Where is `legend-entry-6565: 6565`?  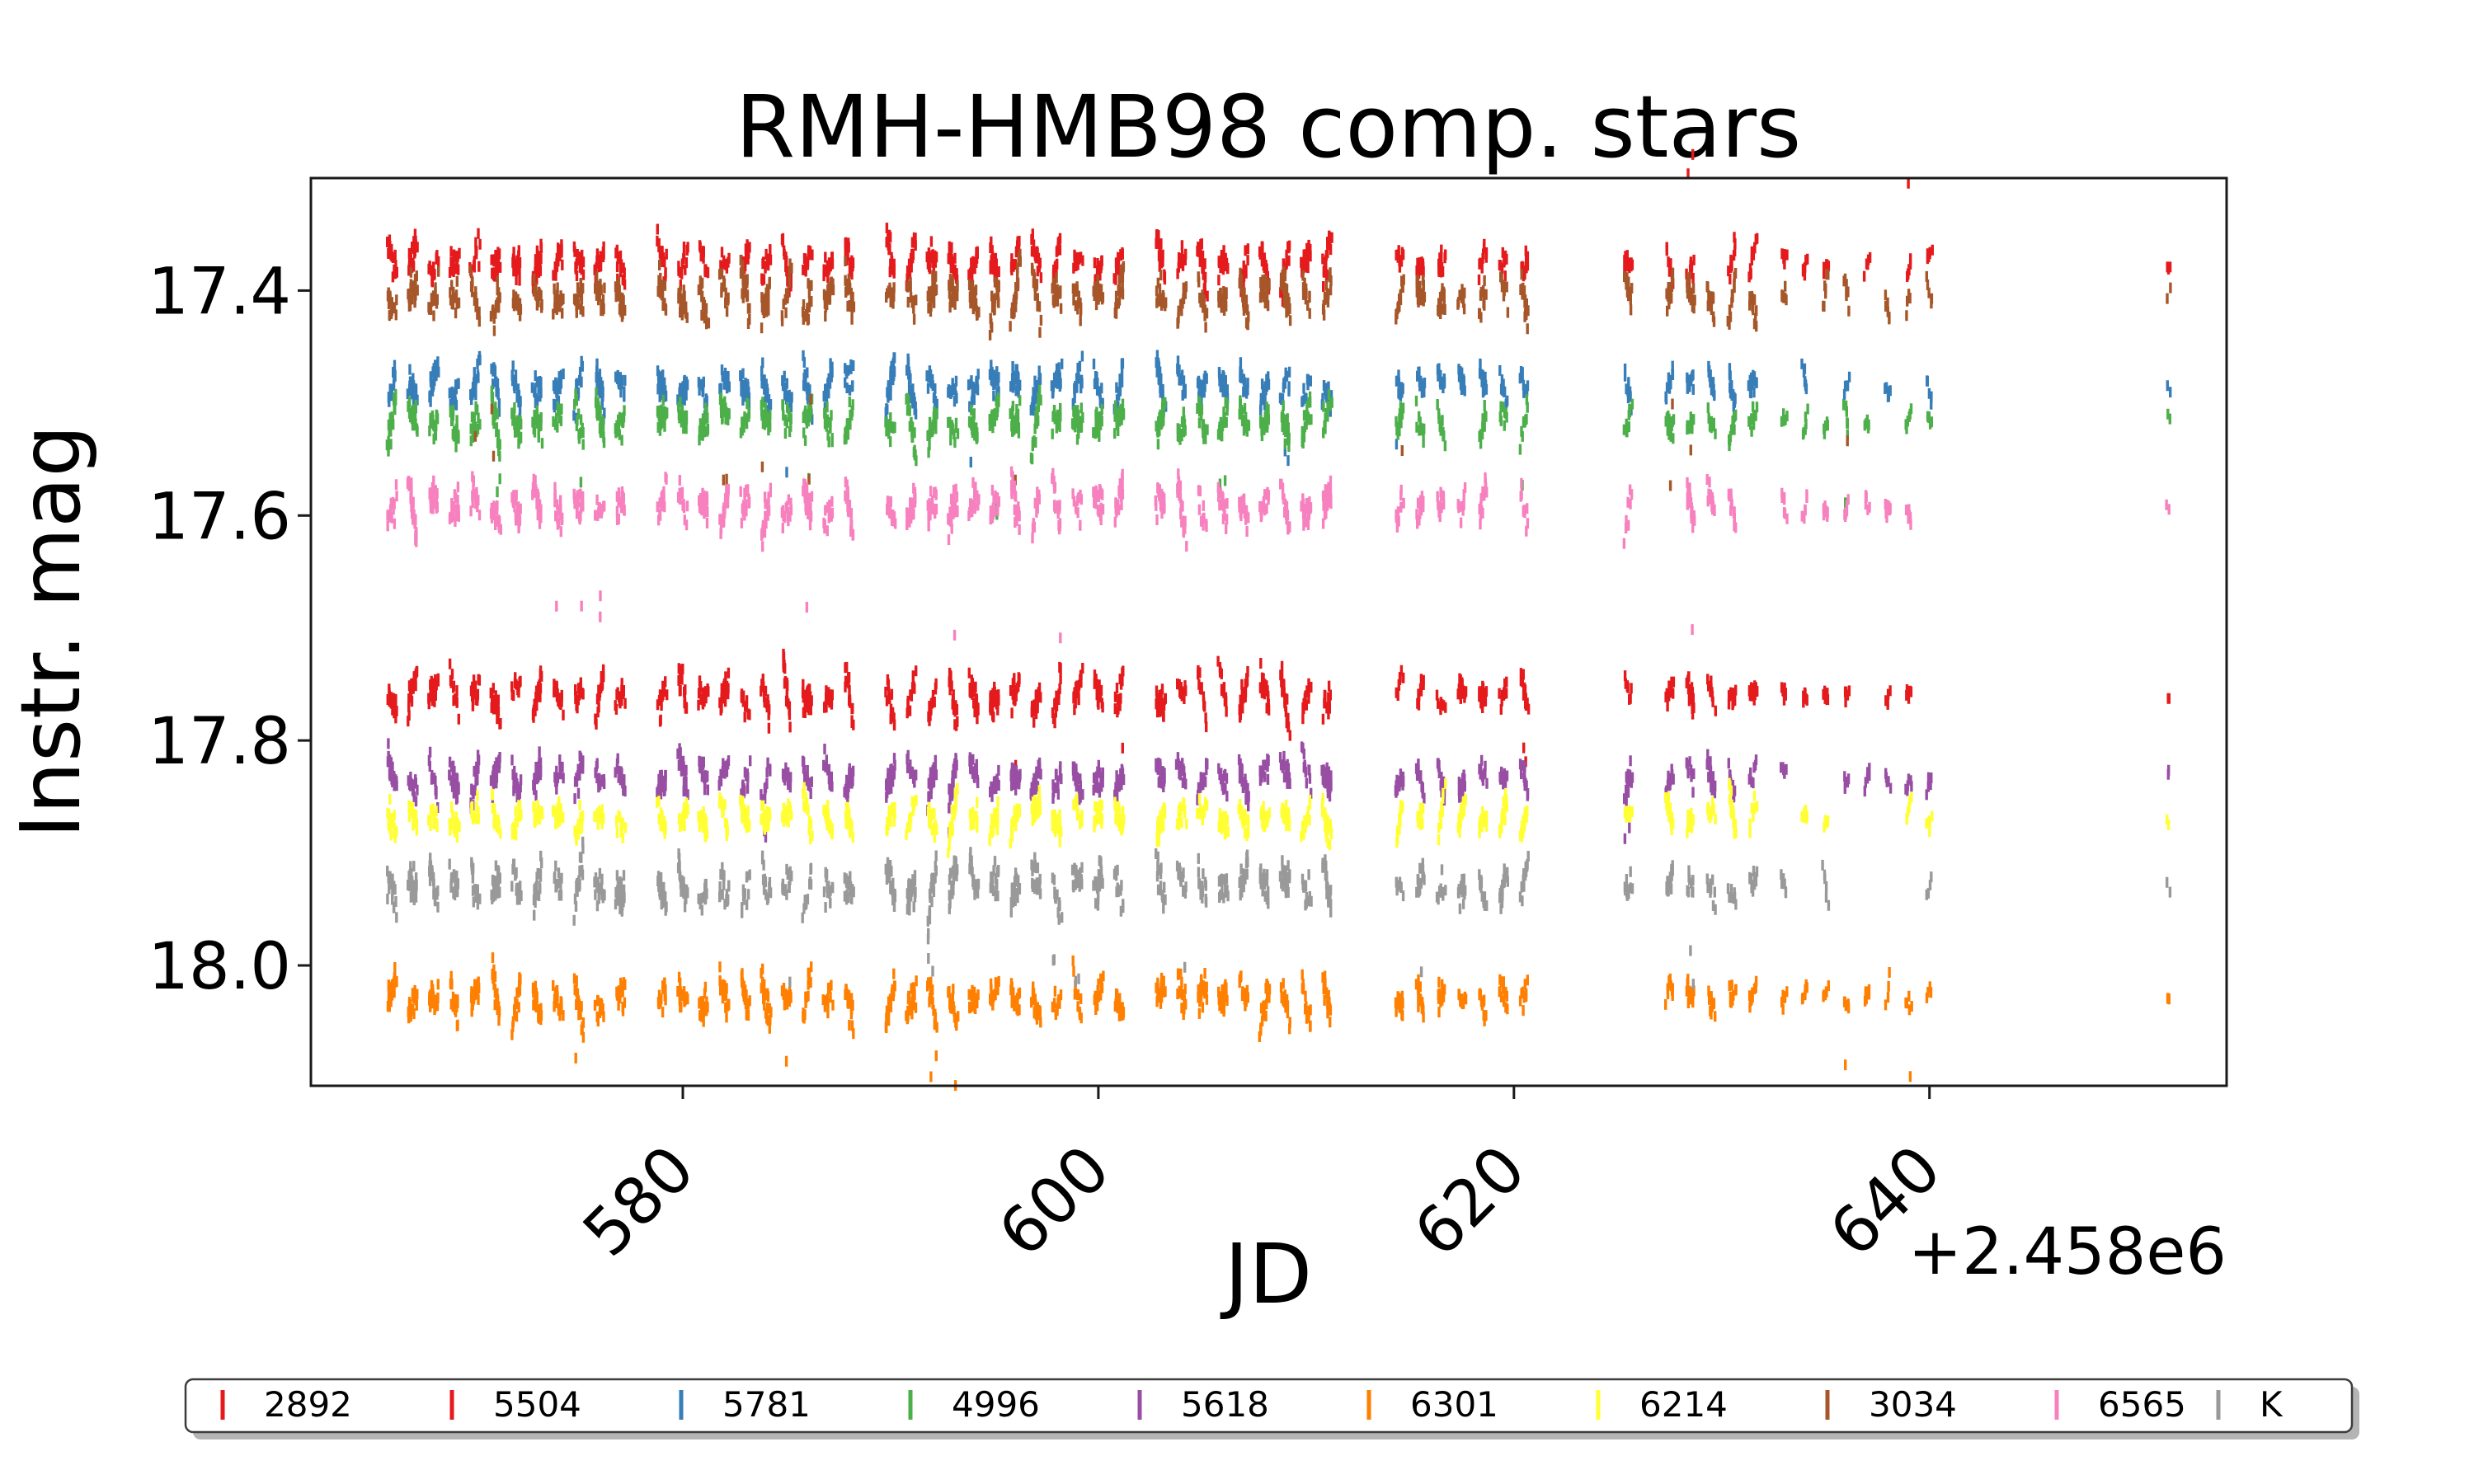
legend-entry-6565: 6565 is located at coordinates (2120, 1404).